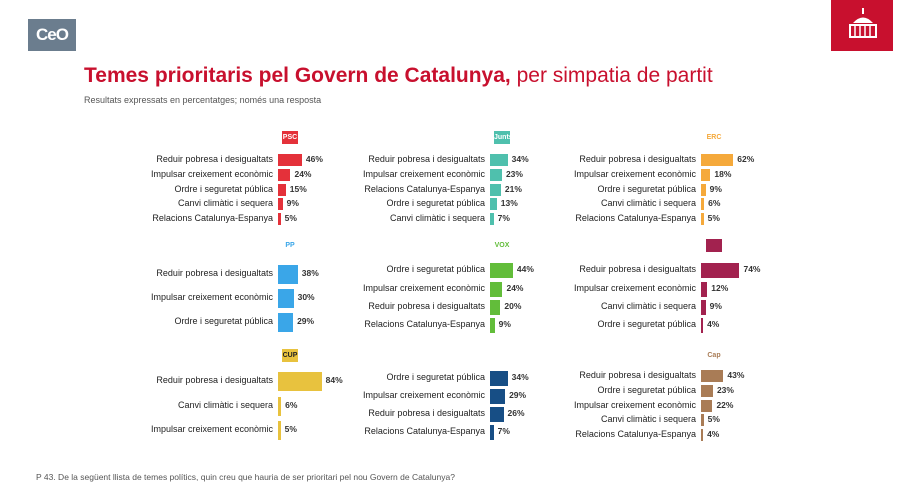  I want to click on data-label: 21%, so click(513, 189).